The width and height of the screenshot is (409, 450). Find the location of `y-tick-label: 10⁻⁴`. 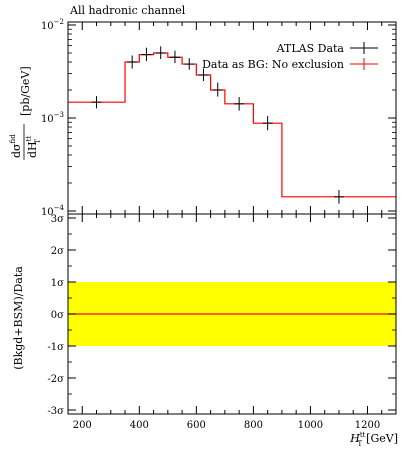

y-tick-label: 10⁻⁴ is located at coordinates (53, 211).